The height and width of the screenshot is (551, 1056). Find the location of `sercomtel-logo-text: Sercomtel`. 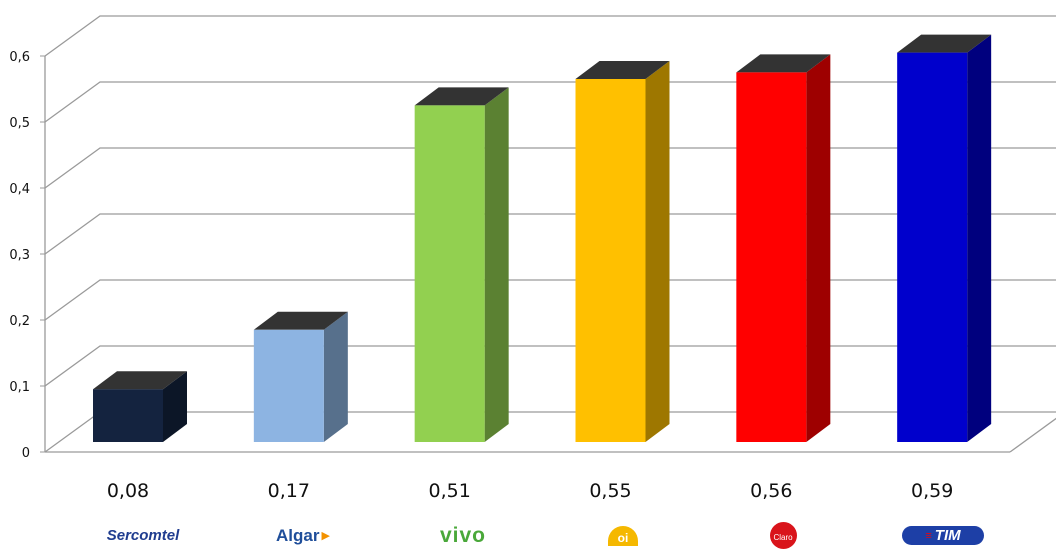

sercomtel-logo-text: Sercomtel is located at coordinates (143, 535).